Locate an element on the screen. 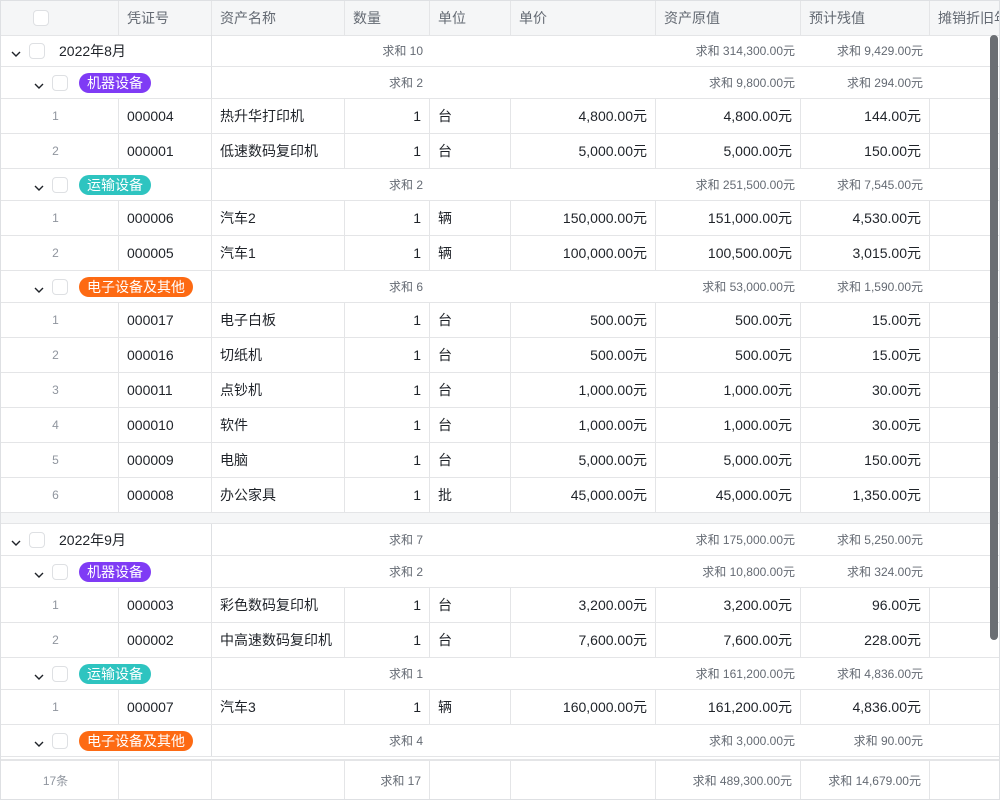  voucher-number-cell: 000016 is located at coordinates (165, 355).